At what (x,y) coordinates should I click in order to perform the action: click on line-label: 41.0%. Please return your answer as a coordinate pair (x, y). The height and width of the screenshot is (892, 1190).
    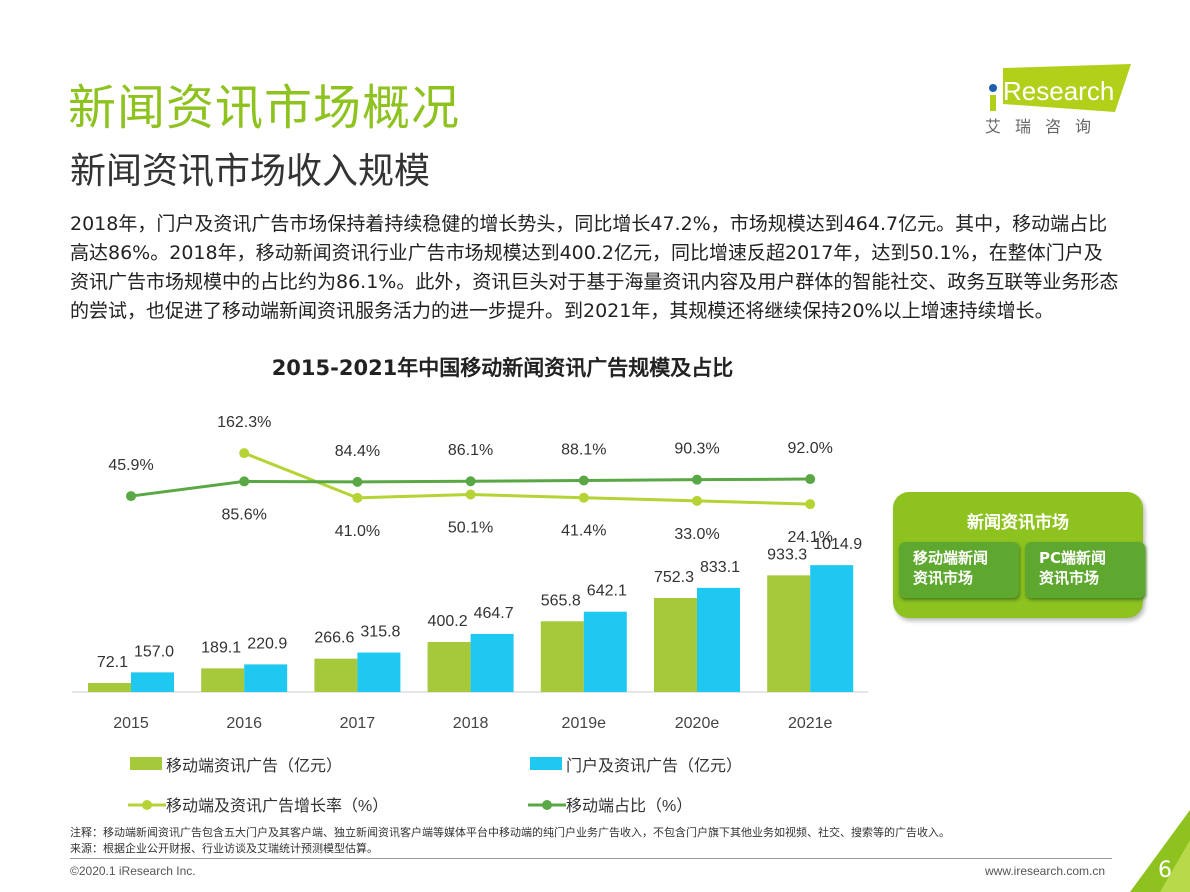
    Looking at the image, I should click on (357, 531).